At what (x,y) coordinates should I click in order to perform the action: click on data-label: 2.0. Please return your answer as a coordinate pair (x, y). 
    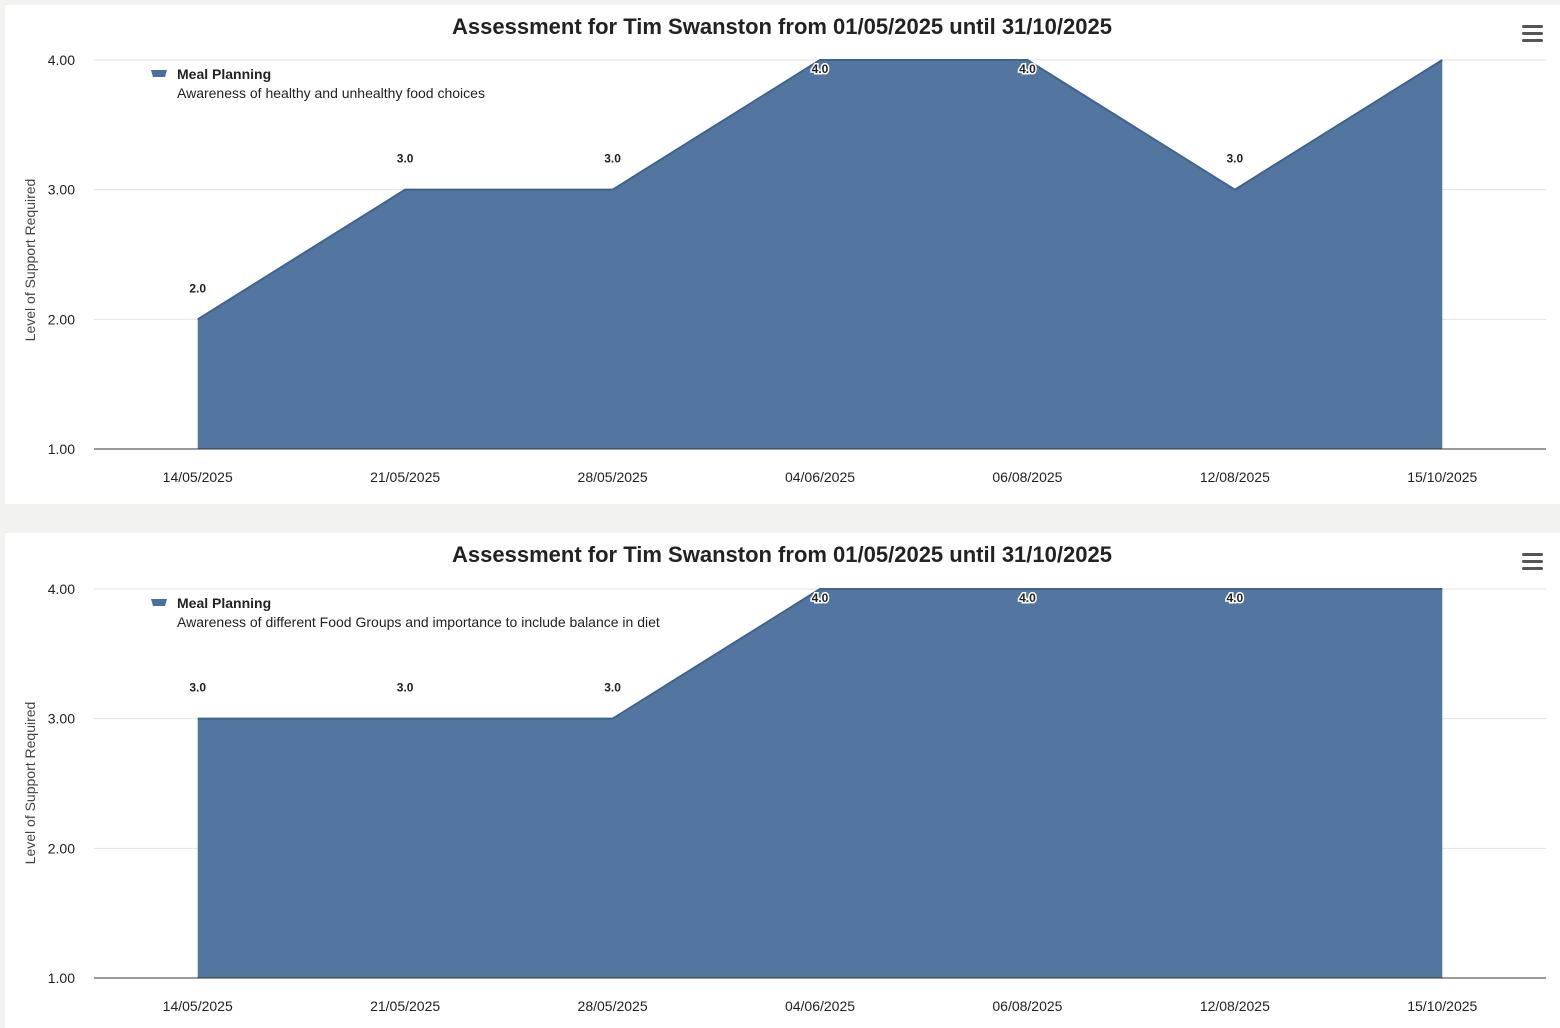
    Looking at the image, I should click on (197, 288).